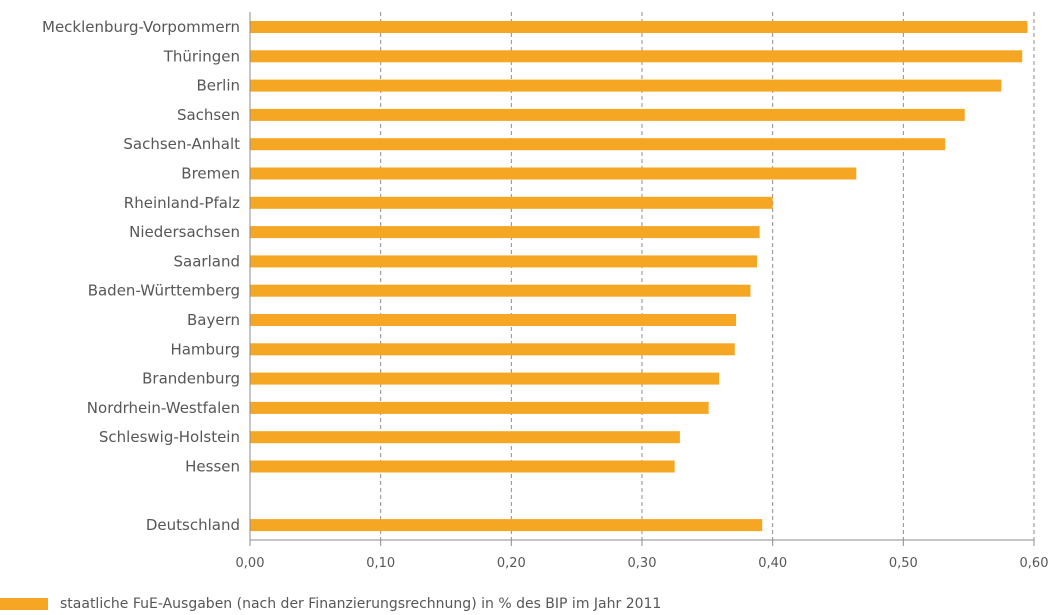 The width and height of the screenshot is (1052, 615). I want to click on category-label: Baden-Württemberg, so click(164, 291).